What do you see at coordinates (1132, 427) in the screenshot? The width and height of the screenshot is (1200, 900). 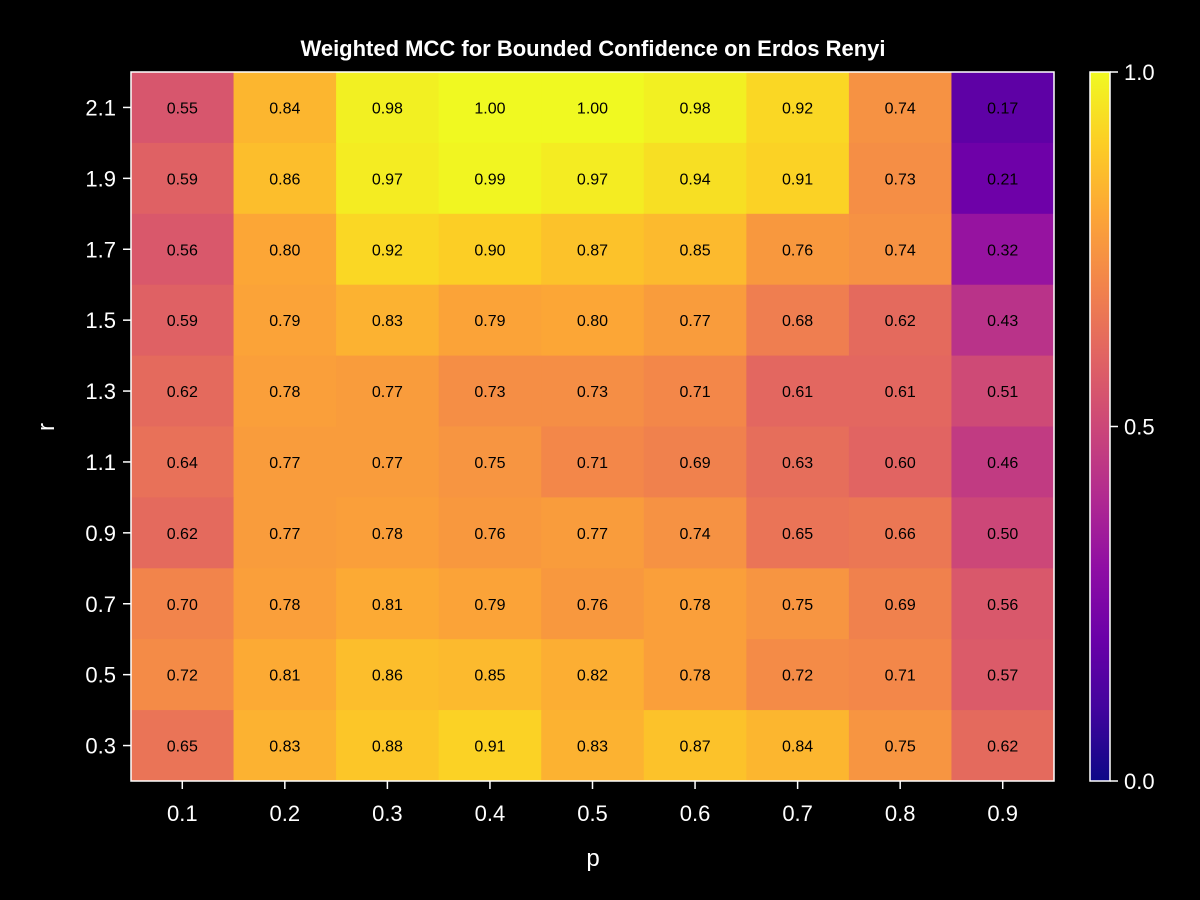 I see `colorbar-ticks: 0.0 0.5 1.0` at bounding box center [1132, 427].